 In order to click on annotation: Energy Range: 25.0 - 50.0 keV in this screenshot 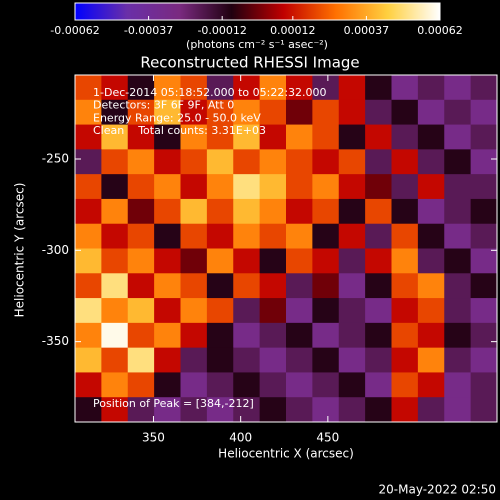, I will do `click(177, 117)`.